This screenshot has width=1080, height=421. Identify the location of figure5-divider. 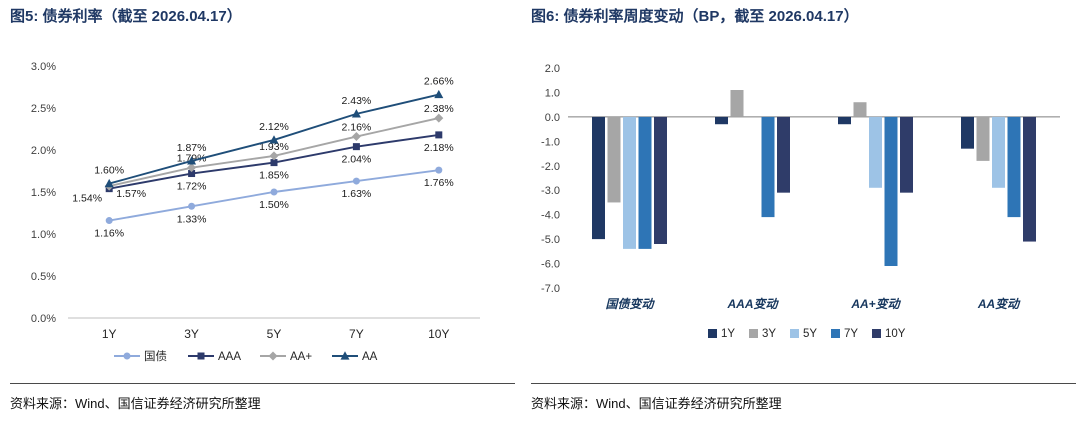
(262, 383).